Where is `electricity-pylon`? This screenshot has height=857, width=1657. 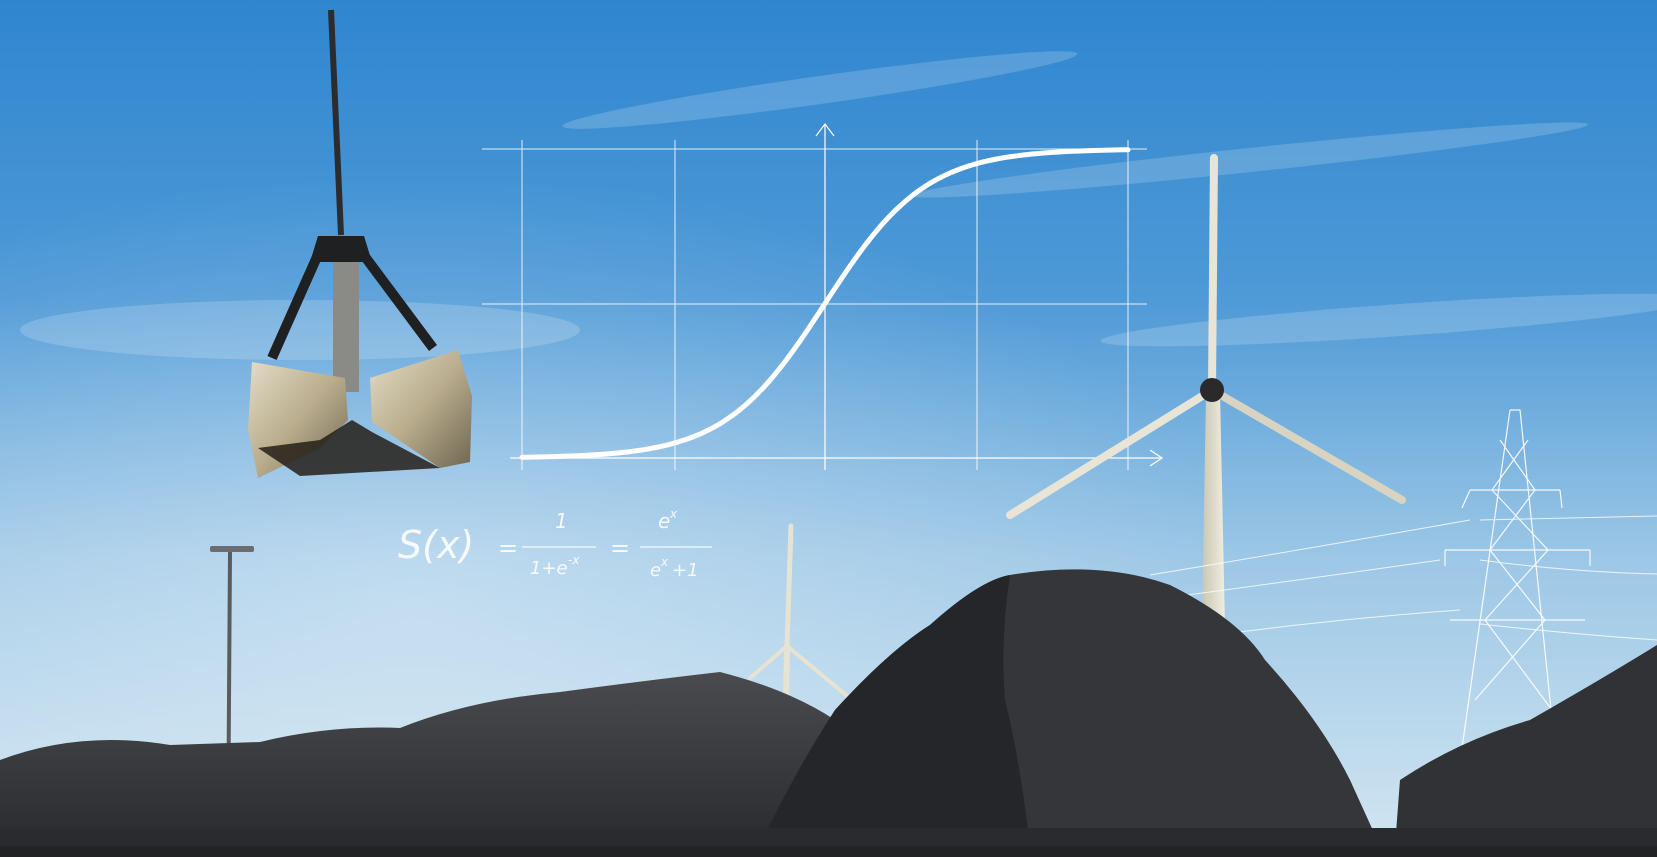 electricity-pylon is located at coordinates (1517, 579).